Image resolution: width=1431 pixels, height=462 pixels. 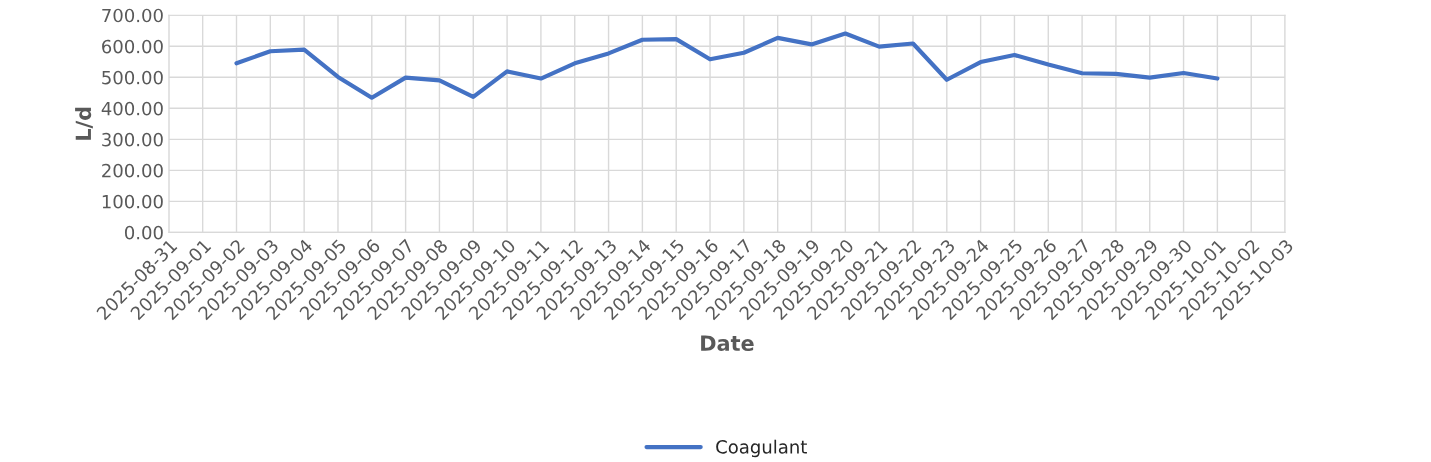 I want to click on y-tick-label: 200.00, so click(x=132, y=170).